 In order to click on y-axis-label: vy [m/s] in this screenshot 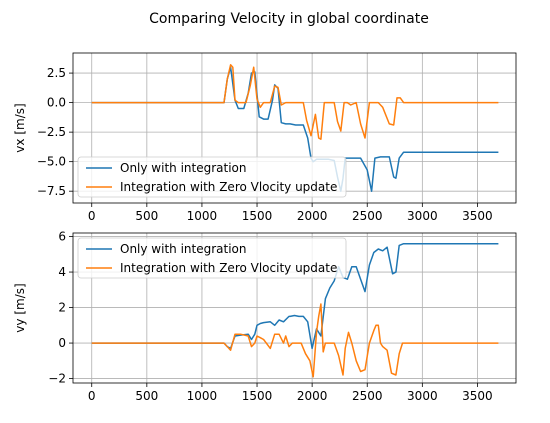, I will do `click(20, 307)`.